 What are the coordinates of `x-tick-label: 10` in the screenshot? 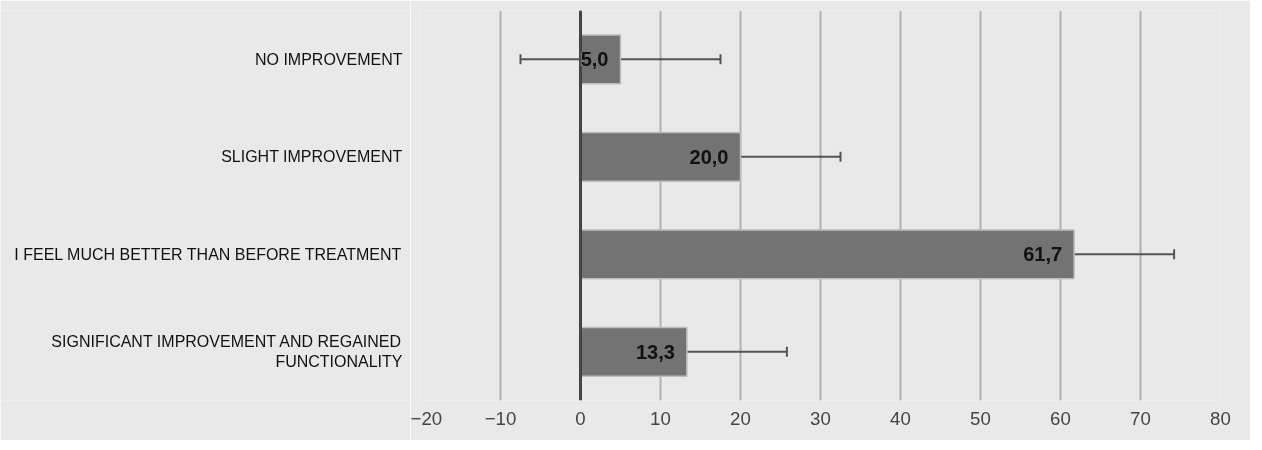 It's located at (660, 418).